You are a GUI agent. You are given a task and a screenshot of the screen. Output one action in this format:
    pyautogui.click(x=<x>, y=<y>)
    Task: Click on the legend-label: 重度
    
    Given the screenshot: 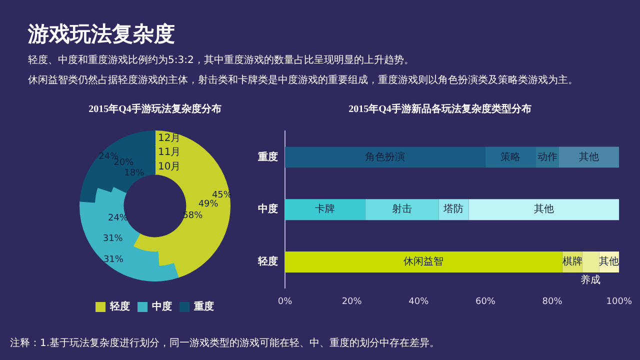 What is the action you would take?
    pyautogui.click(x=203, y=306)
    